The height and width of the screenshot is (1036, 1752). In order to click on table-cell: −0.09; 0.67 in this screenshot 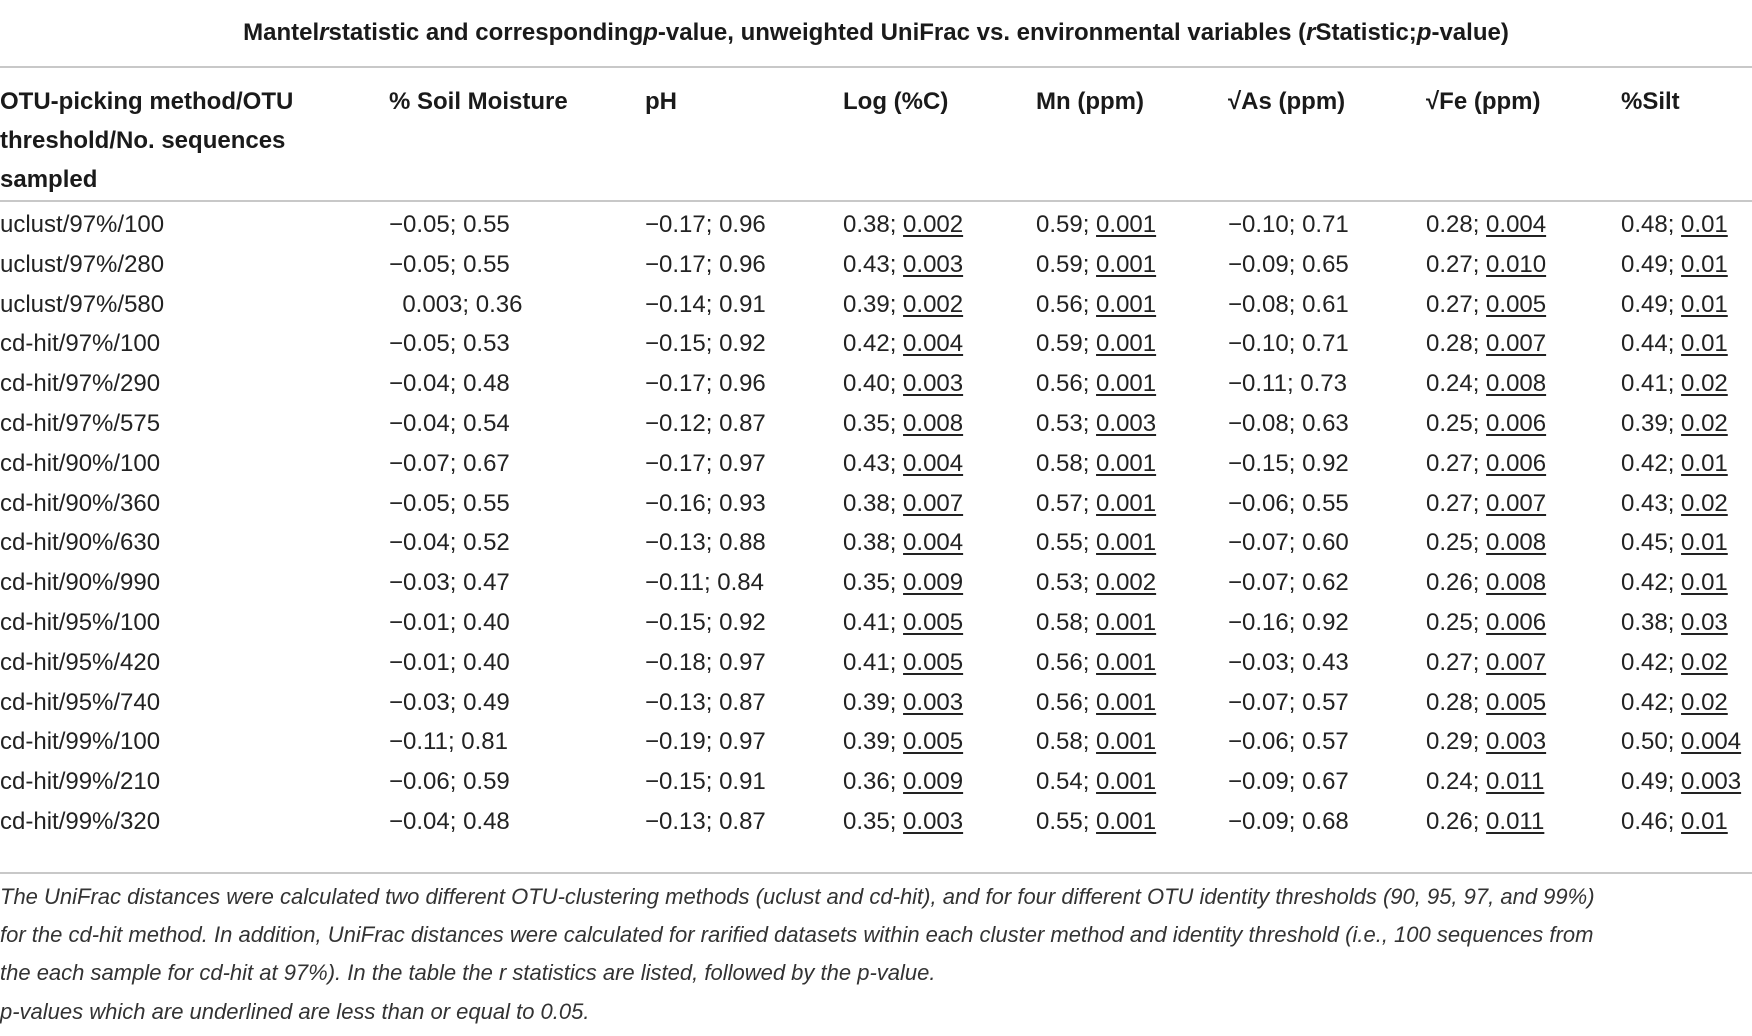, I will do `click(1288, 782)`.